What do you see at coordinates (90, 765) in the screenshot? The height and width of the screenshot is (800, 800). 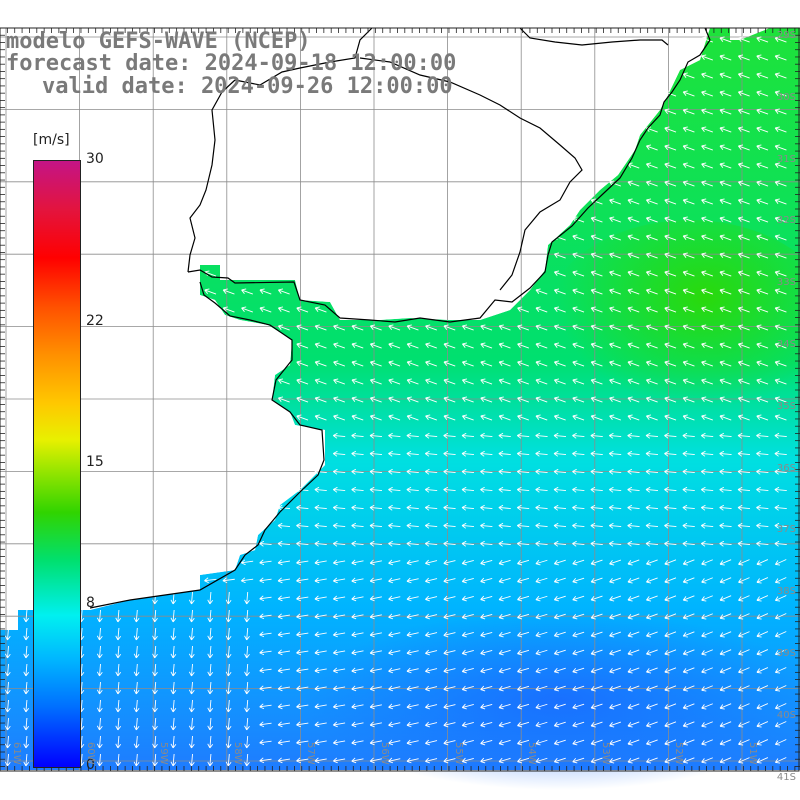 I see `color-scale-tick-label: 0` at bounding box center [90, 765].